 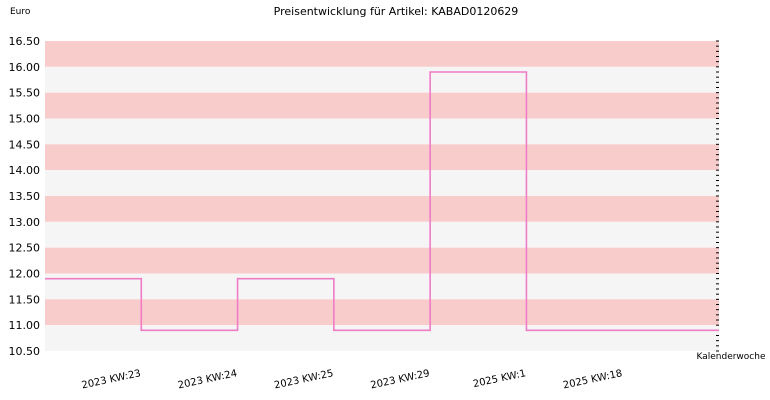 I want to click on y-tick-label: 16.50, so click(x=25, y=41).